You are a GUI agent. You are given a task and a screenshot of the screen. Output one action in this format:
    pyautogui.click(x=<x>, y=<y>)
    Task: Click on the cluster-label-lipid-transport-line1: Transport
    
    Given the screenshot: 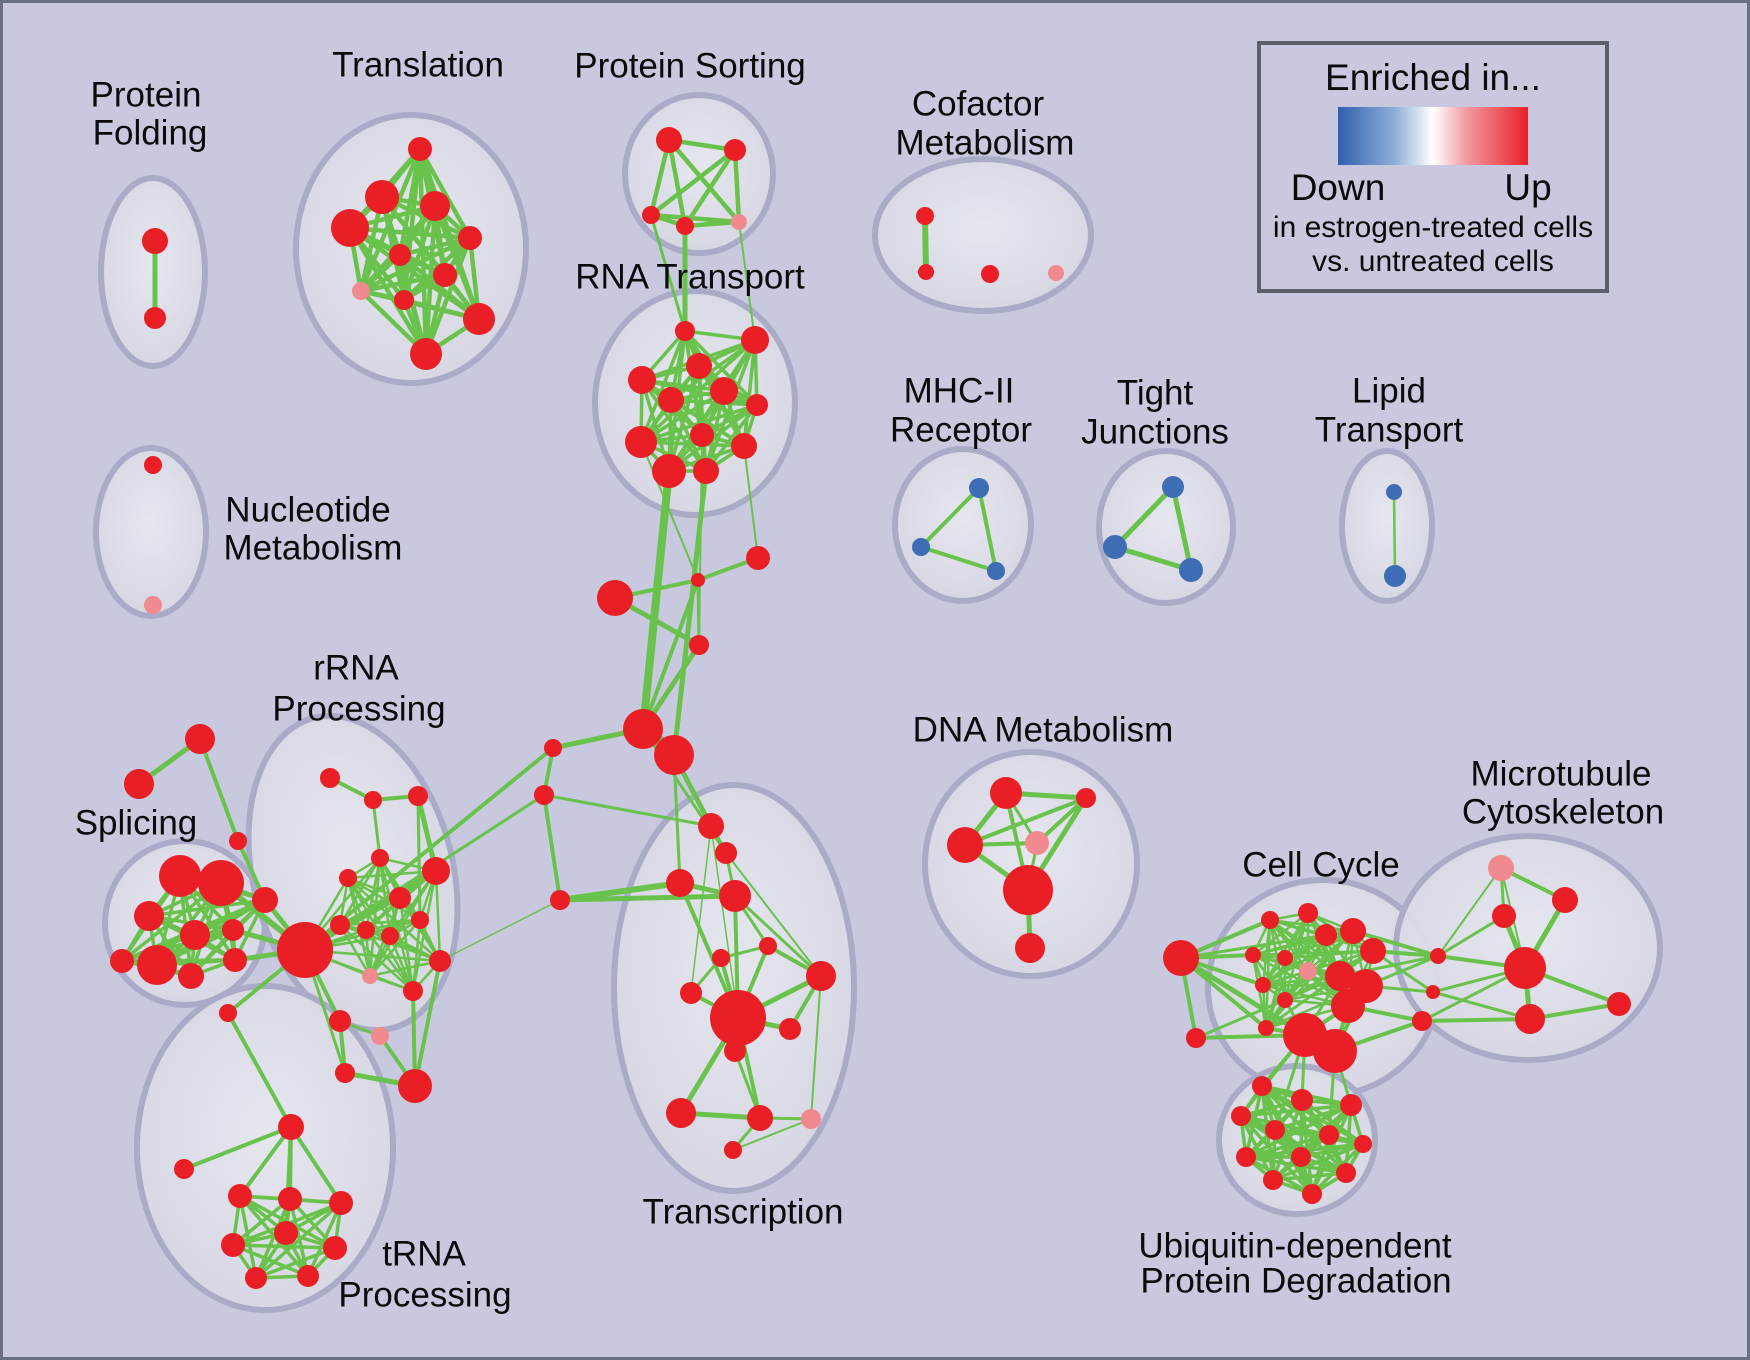 What is the action you would take?
    pyautogui.click(x=1389, y=430)
    